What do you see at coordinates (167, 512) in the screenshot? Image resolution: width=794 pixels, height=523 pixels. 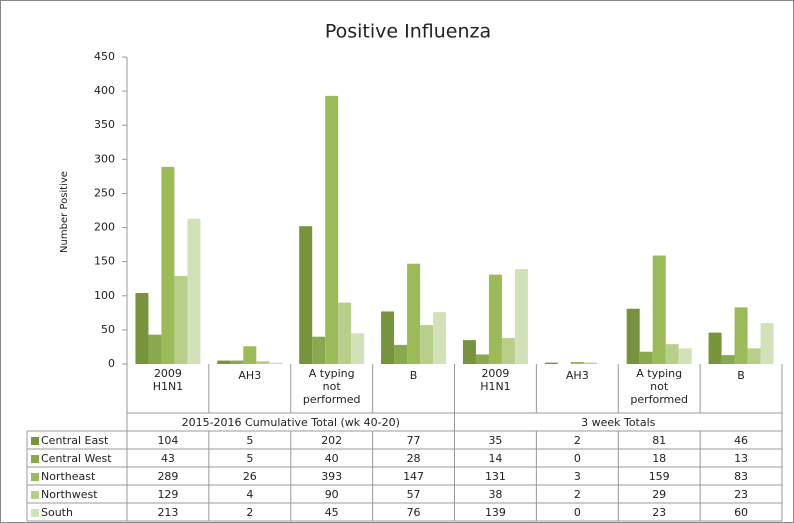 I see `table-value: 213` at bounding box center [167, 512].